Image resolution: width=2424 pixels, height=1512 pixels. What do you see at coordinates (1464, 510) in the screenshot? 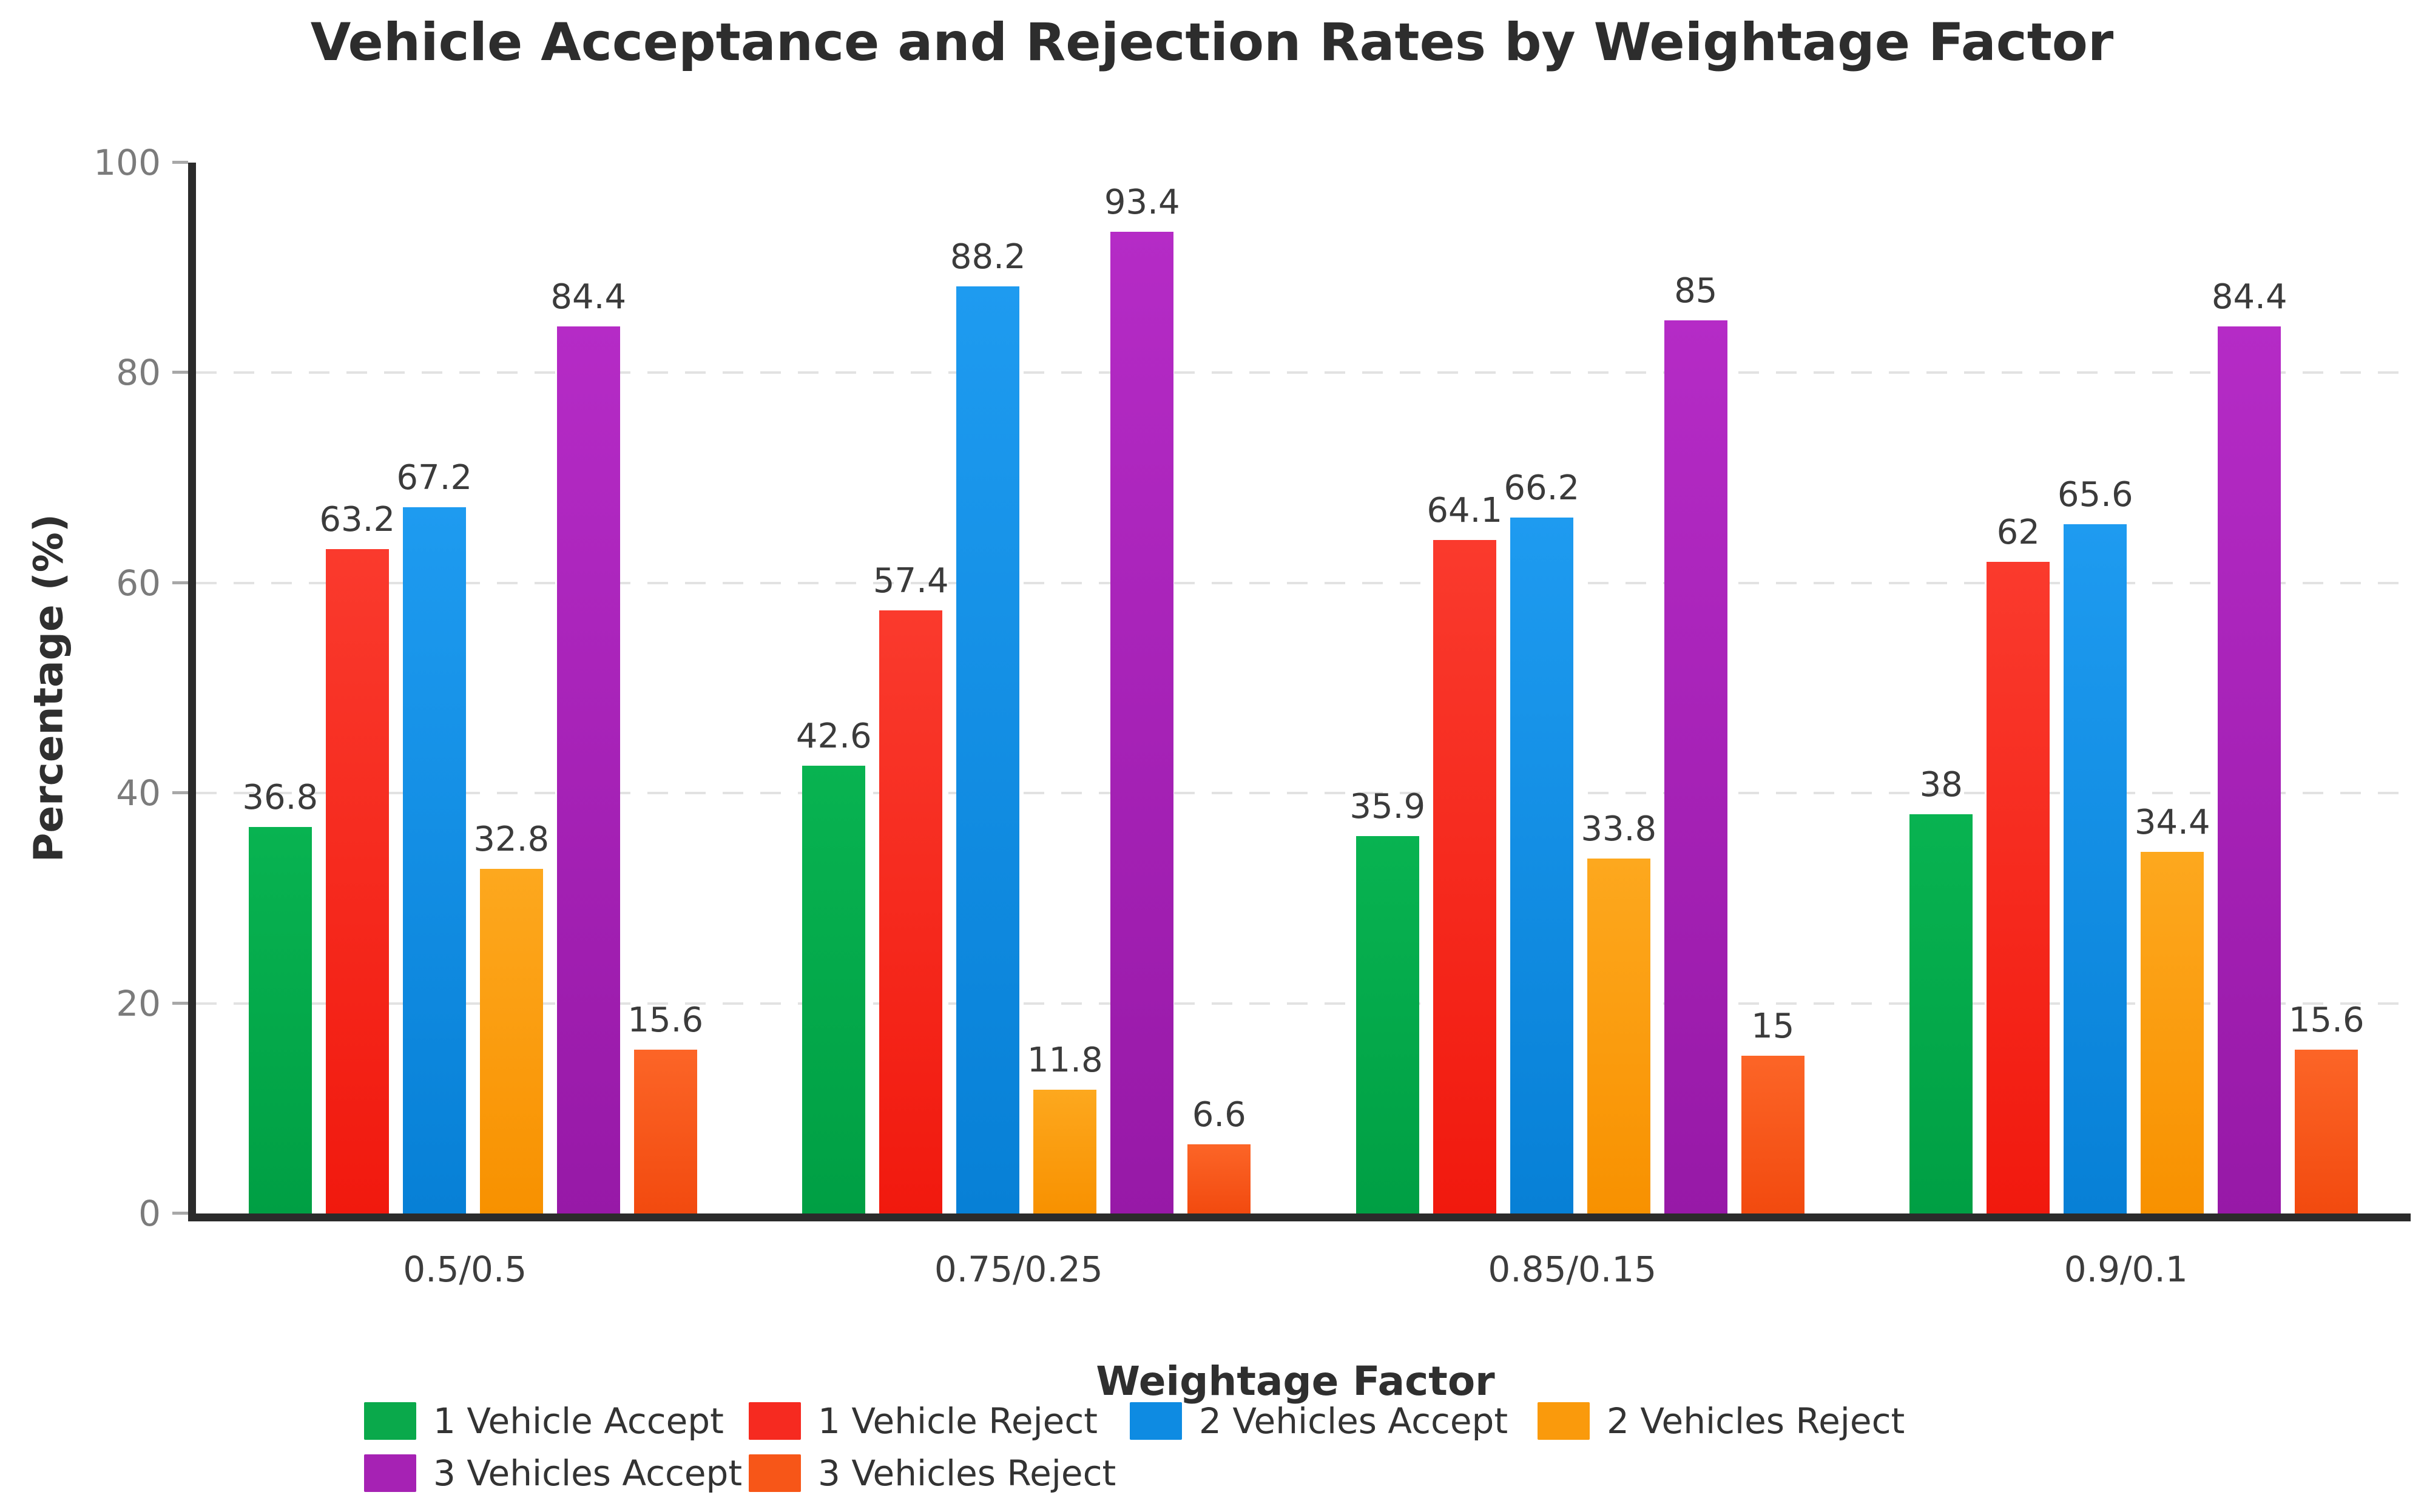
I see `bar-value-label: 64.1` at bounding box center [1464, 510].